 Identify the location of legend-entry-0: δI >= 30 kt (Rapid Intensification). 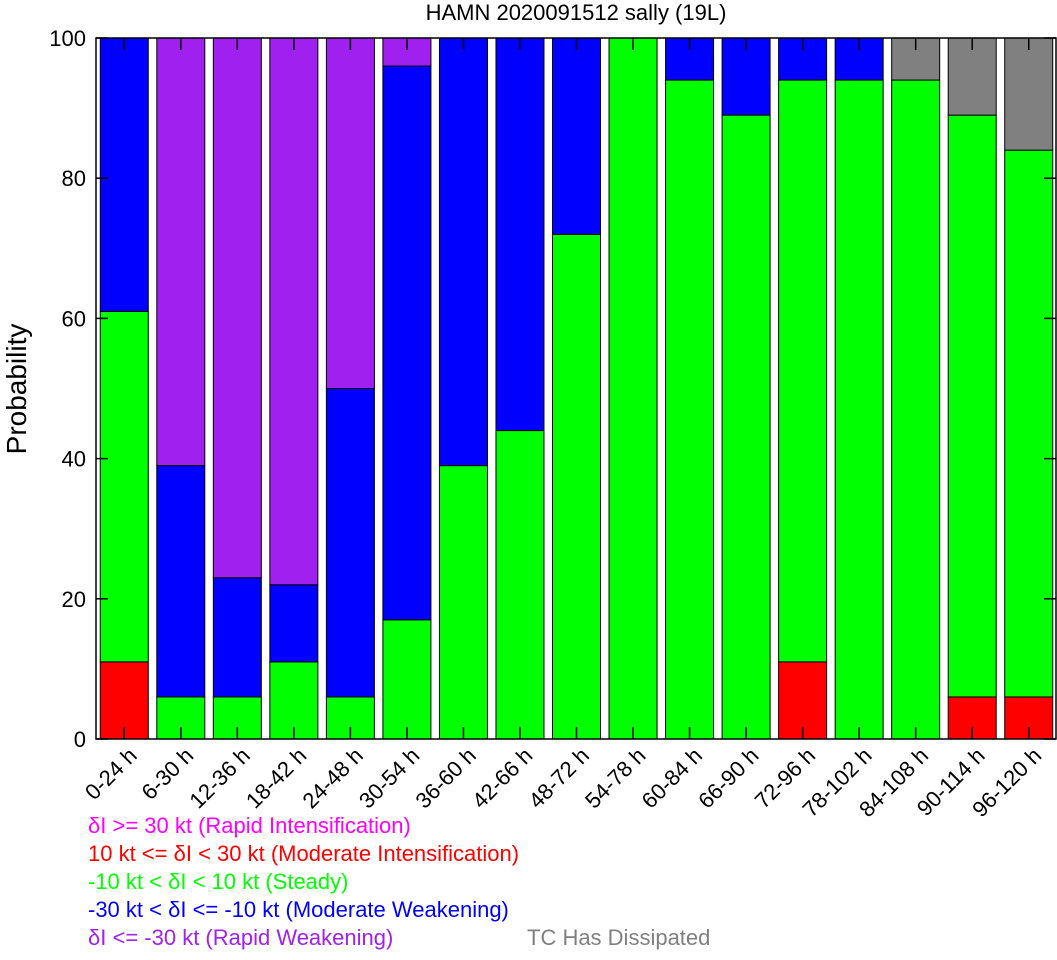
(249, 825).